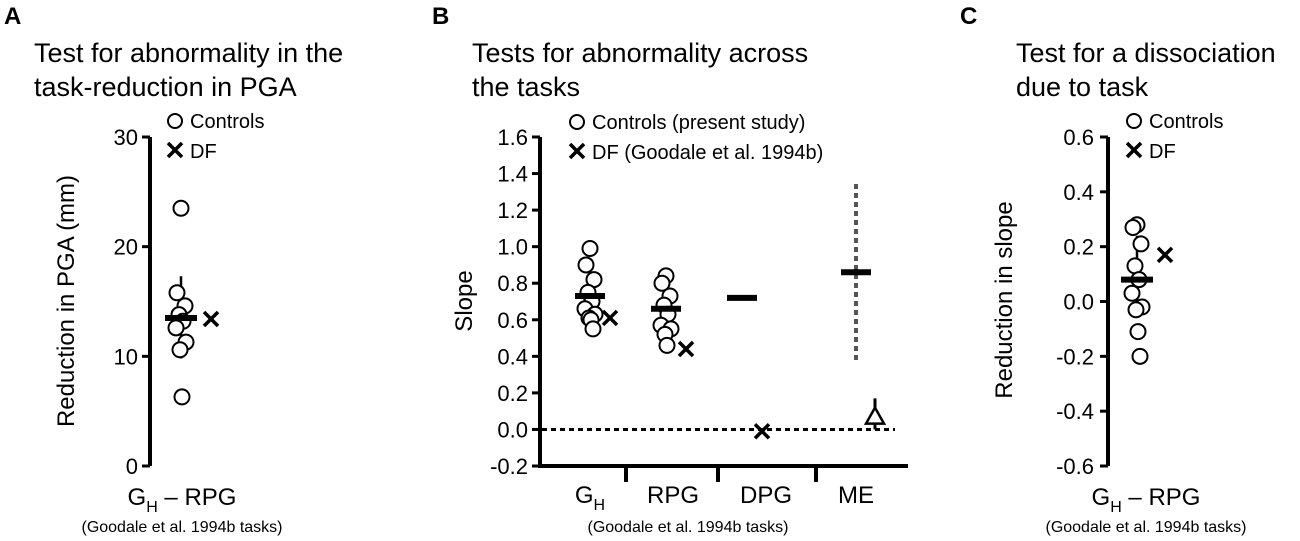 The image size is (1300, 541). I want to click on panel-c-x-label: GH – RPG, so click(1146, 500).